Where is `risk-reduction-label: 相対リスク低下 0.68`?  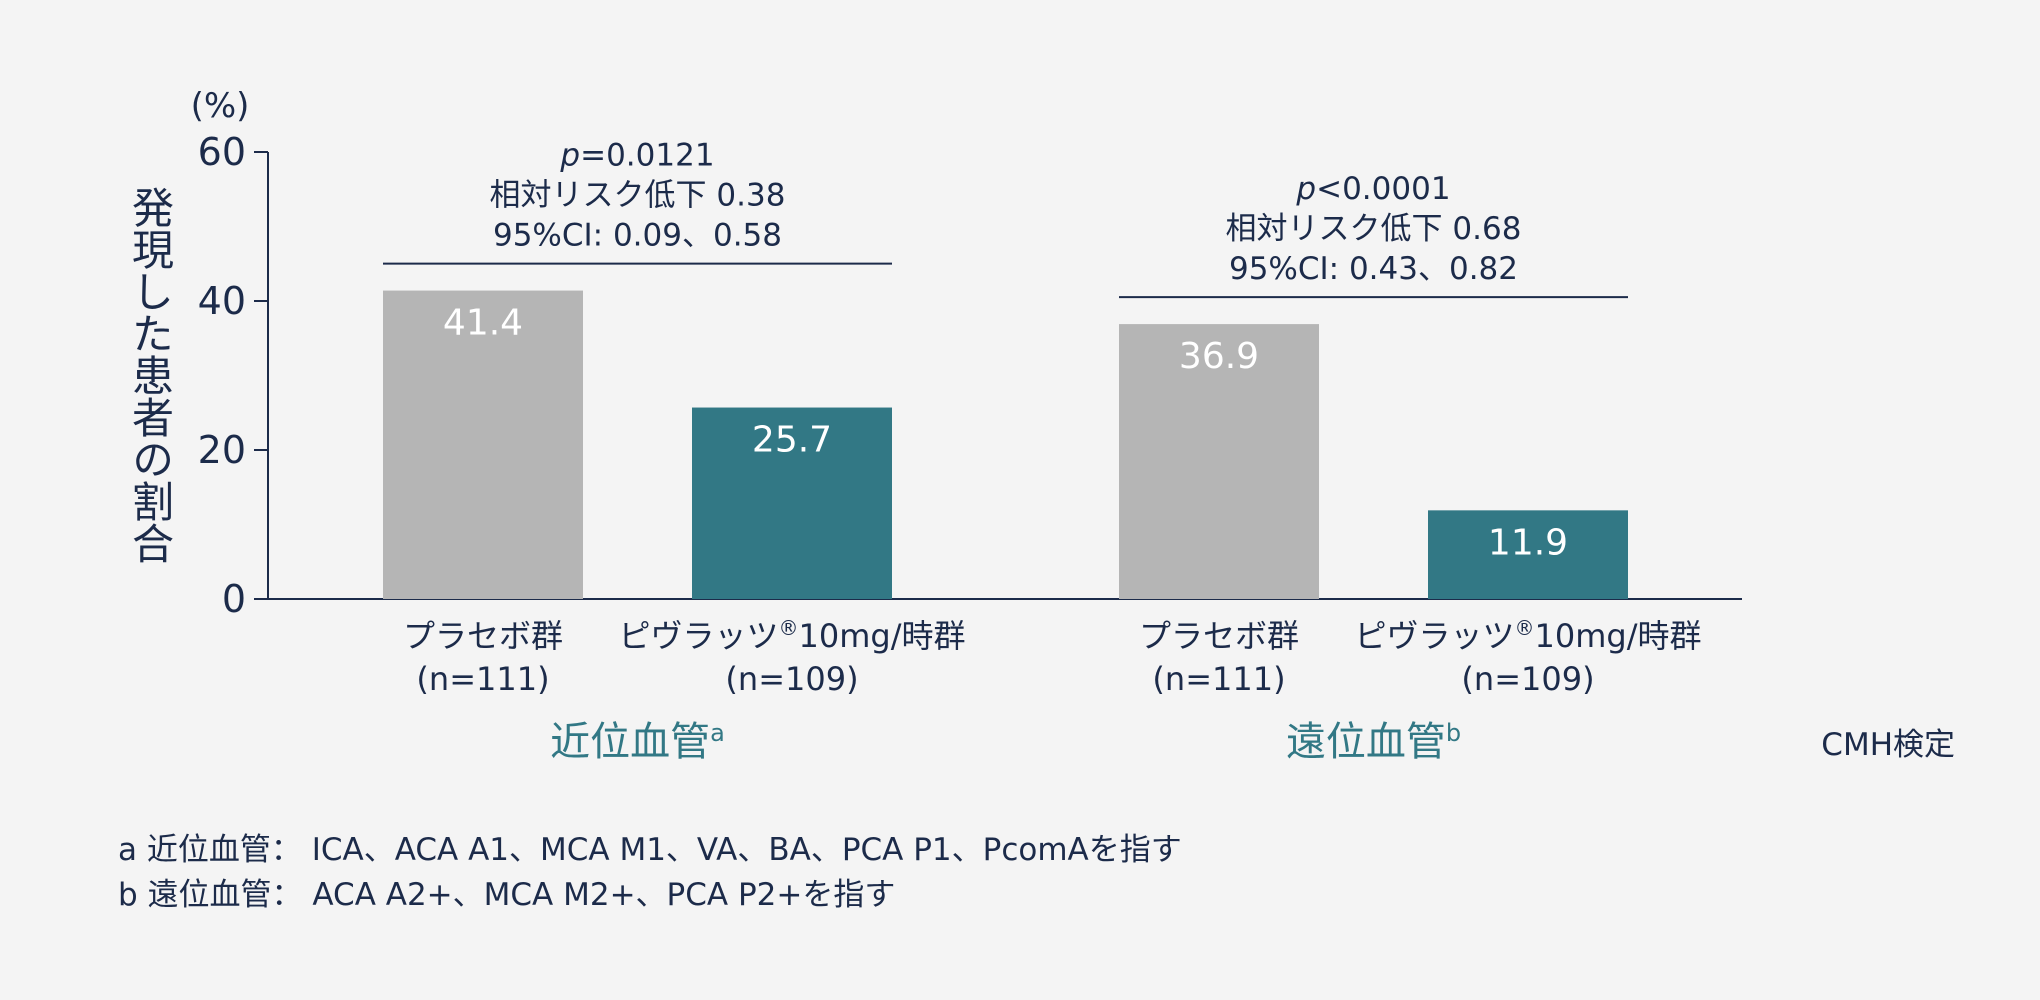
risk-reduction-label: 相対リスク低下 0.68 is located at coordinates (1374, 229).